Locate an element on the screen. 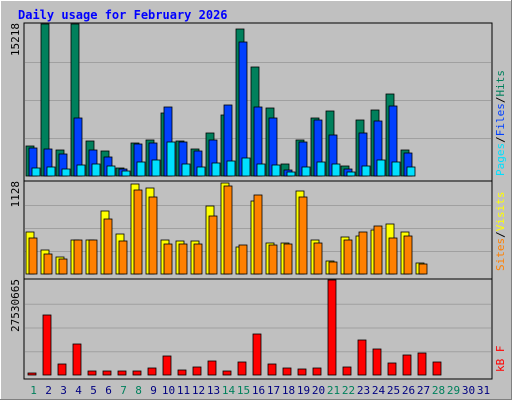 The height and width of the screenshot is (400, 512). volume-legend: kB F is located at coordinates (500, 359).